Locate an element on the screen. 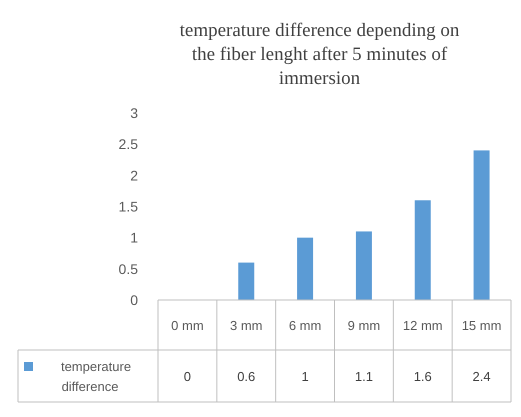  y-tick-label: 1 is located at coordinates (134, 238).